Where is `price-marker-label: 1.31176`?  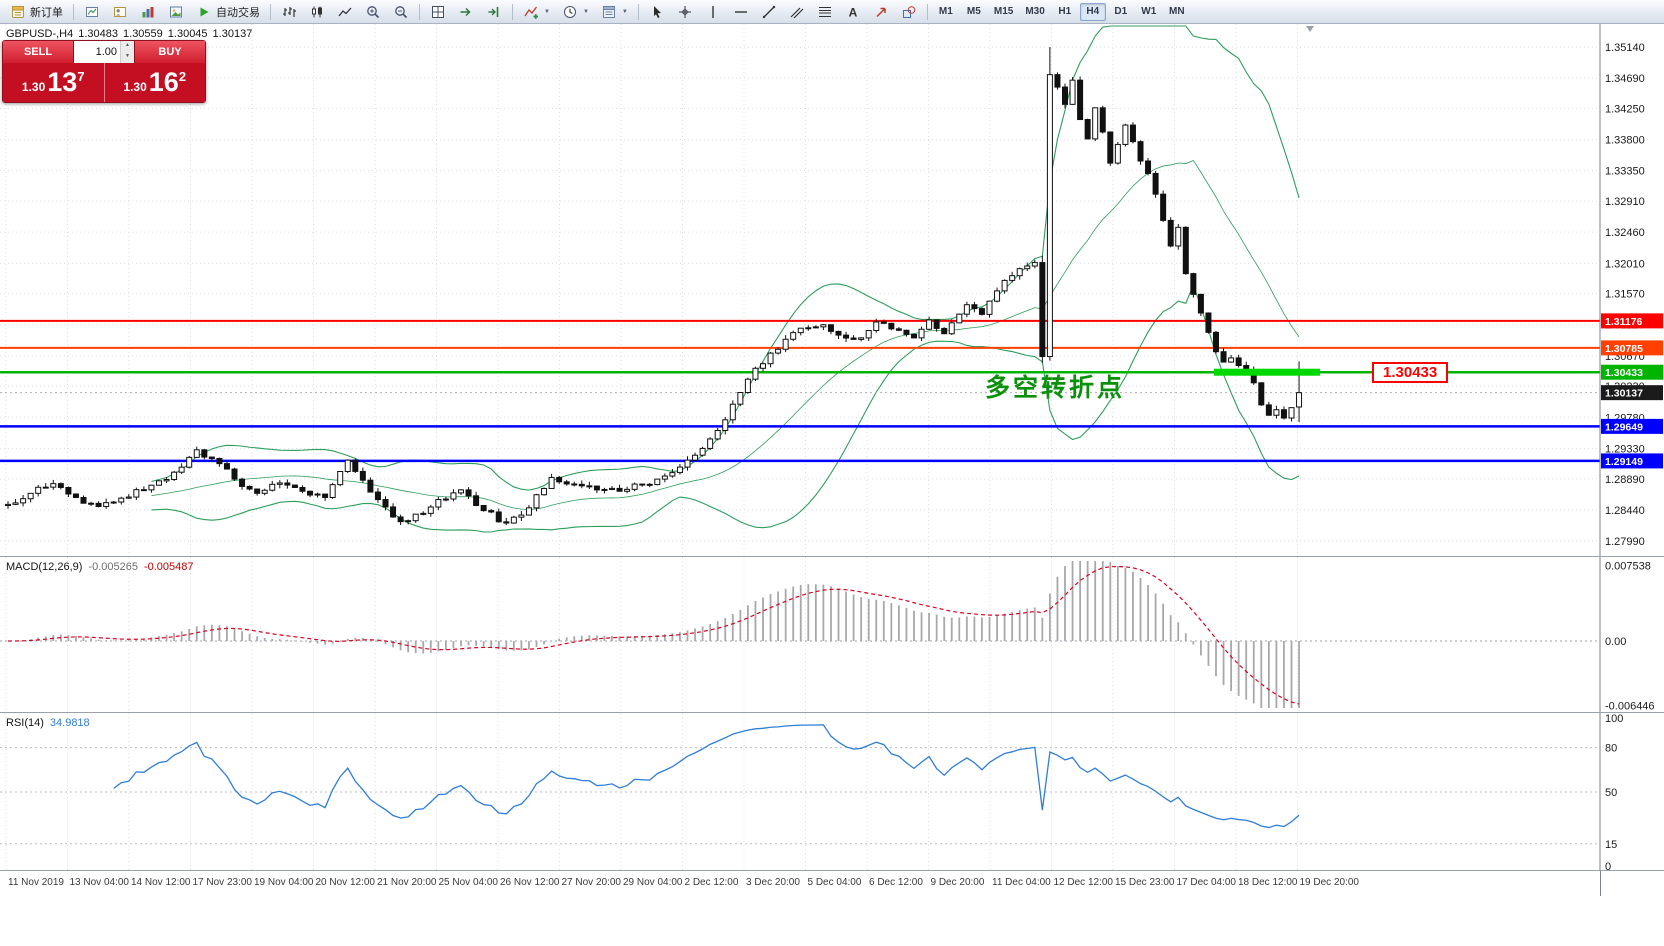
price-marker-label: 1.31176 is located at coordinates (1624, 322).